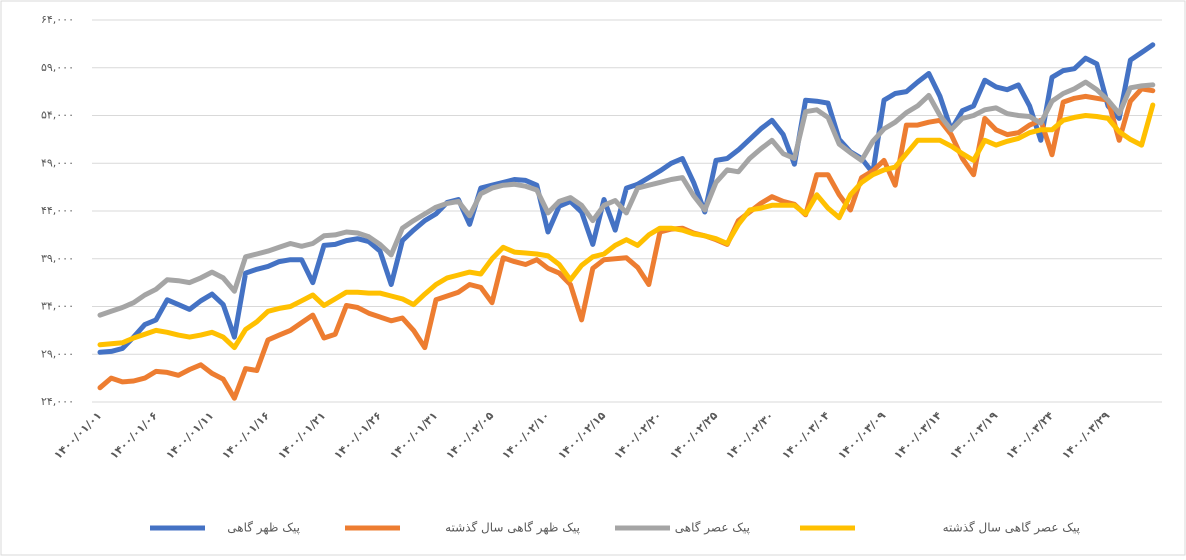  Describe the element at coordinates (245, 435) in the screenshot. I see `x-tick-label: ۱۴۰۰/۰۱/۱۶` at that location.